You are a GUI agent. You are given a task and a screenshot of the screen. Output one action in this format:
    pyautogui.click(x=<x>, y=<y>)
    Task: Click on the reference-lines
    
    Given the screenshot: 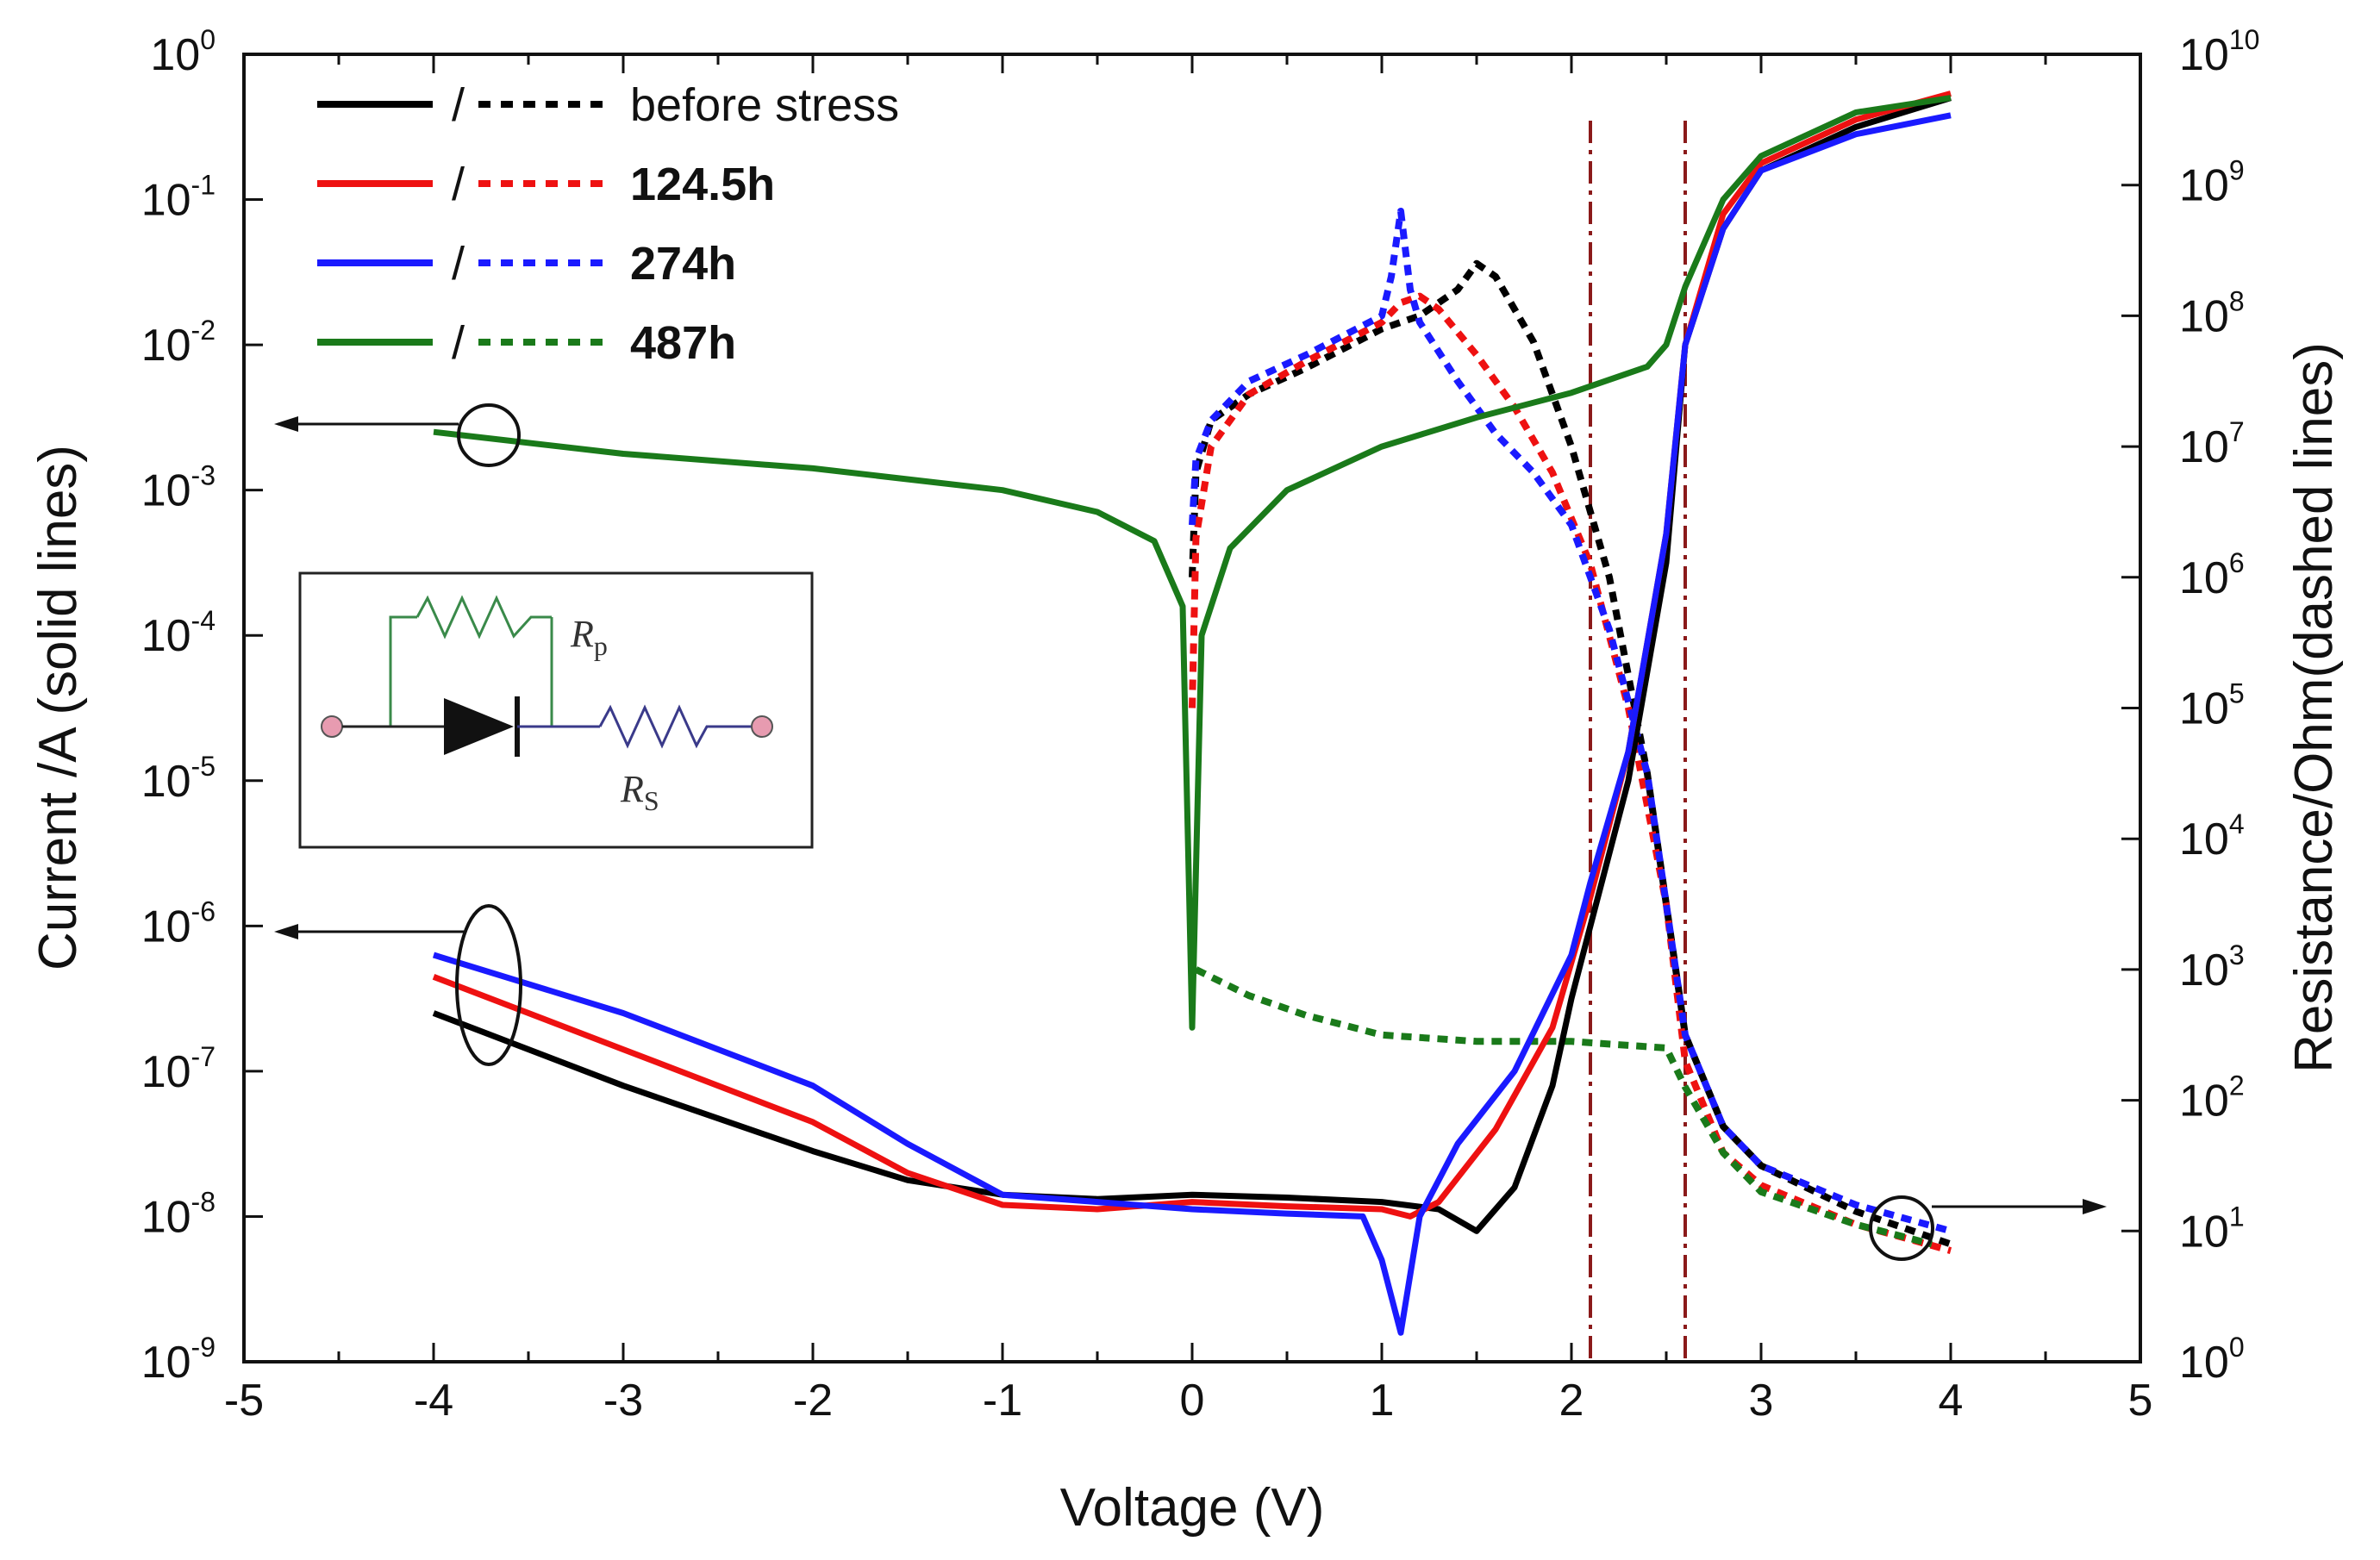 What is the action you would take?
    pyautogui.click(x=1638, y=742)
    